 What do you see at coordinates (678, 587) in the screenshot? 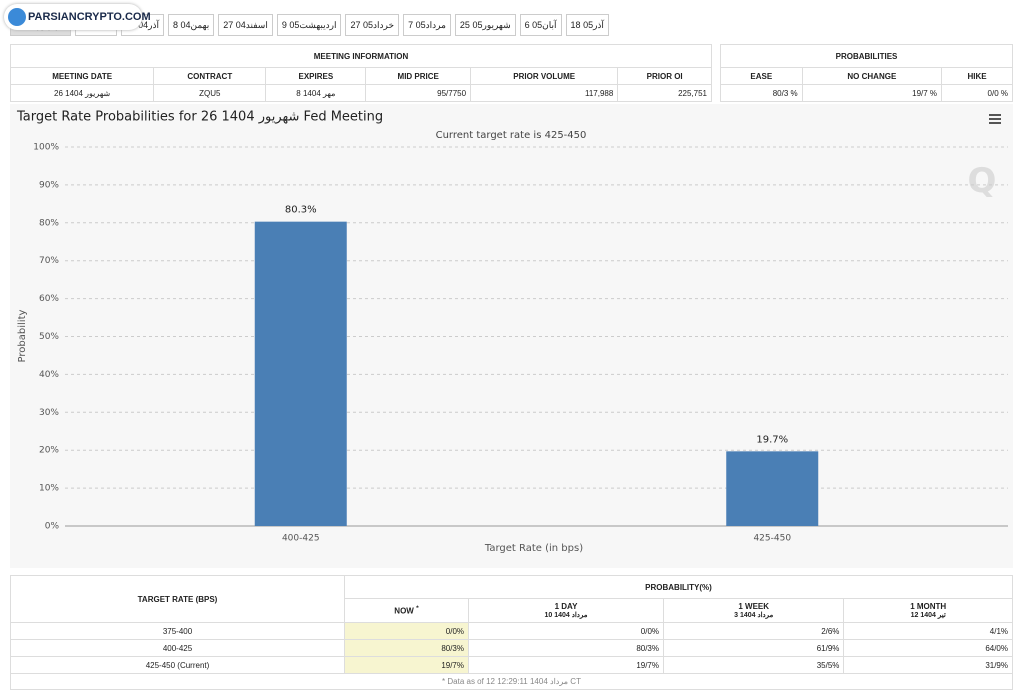
I see `header: PROBABILITY(%)` at bounding box center [678, 587].